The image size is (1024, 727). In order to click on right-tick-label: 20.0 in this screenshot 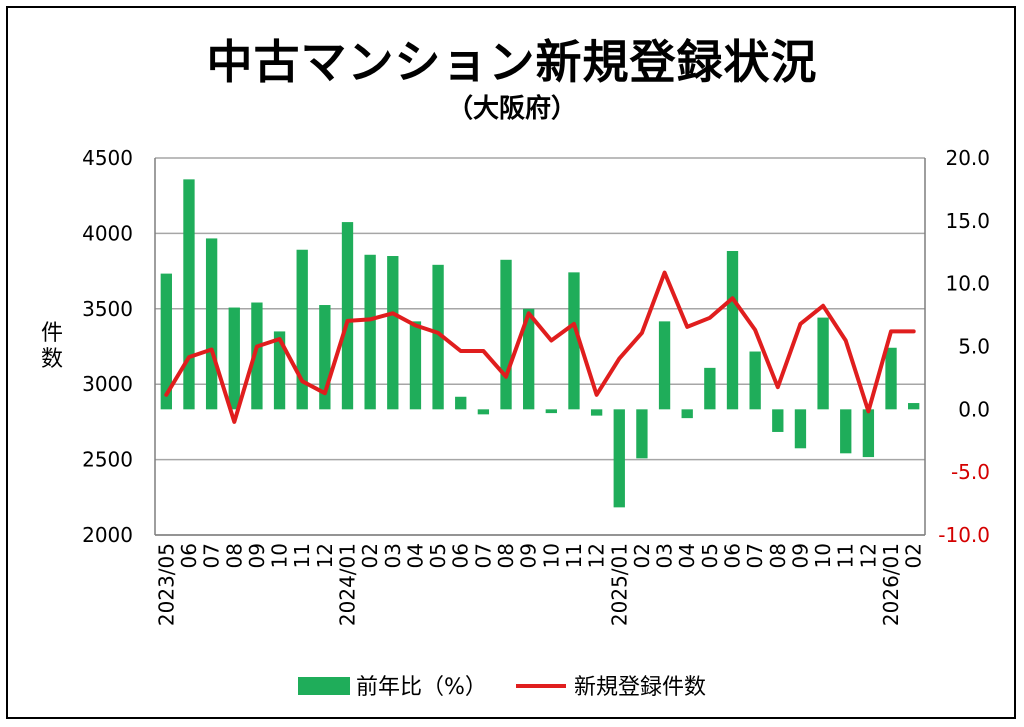, I will do `click(967, 158)`.